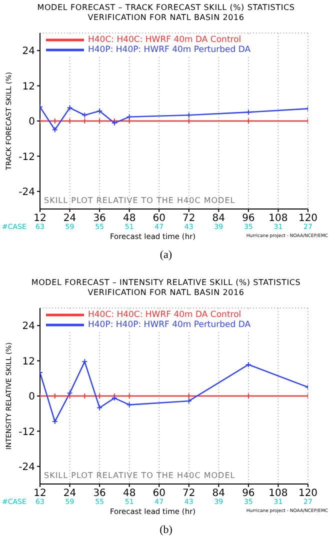  What do you see at coordinates (166, 530) in the screenshot?
I see `text: (b)` at bounding box center [166, 530].